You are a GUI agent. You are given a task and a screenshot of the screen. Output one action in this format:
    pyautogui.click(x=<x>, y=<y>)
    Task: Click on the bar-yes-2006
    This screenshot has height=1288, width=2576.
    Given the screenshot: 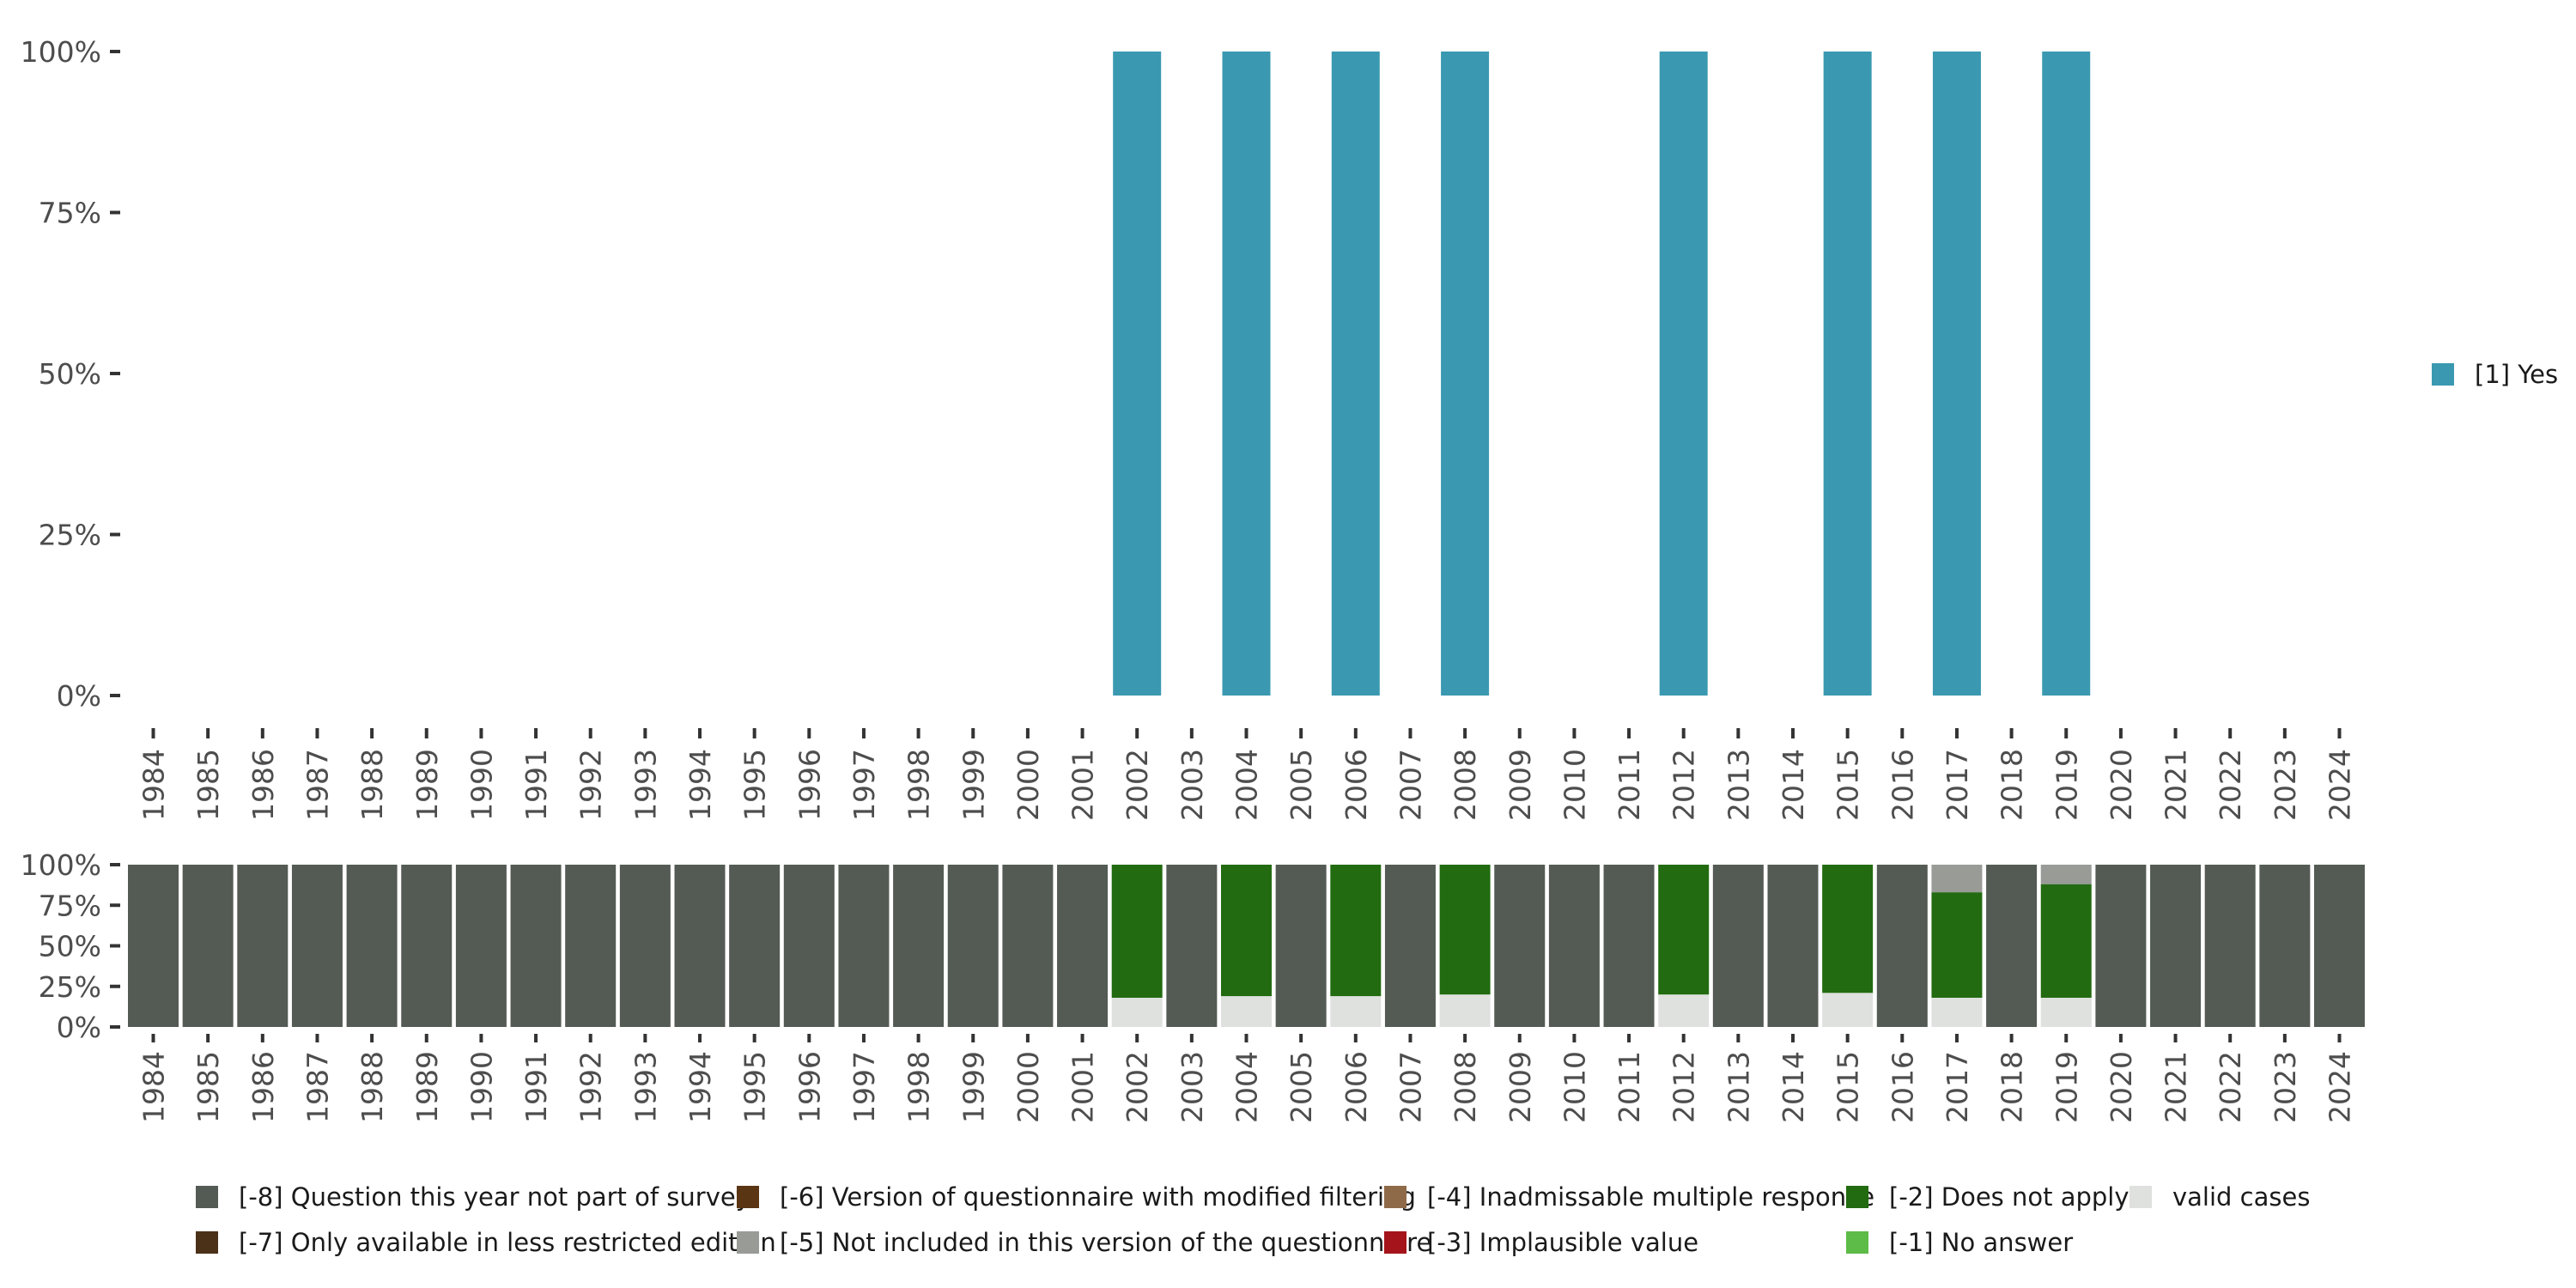 What is the action you would take?
    pyautogui.click(x=1356, y=374)
    